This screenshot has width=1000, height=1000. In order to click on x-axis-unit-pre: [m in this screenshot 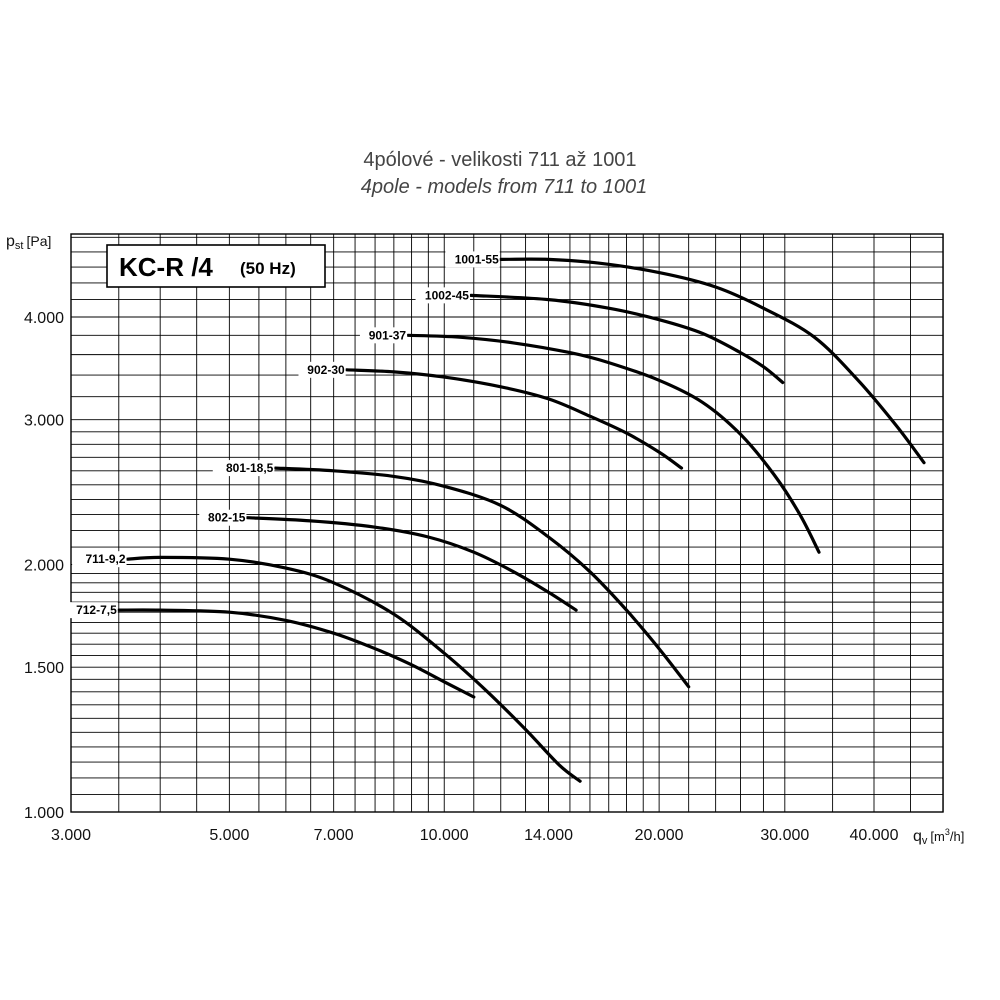, I will do `click(937, 836)`.